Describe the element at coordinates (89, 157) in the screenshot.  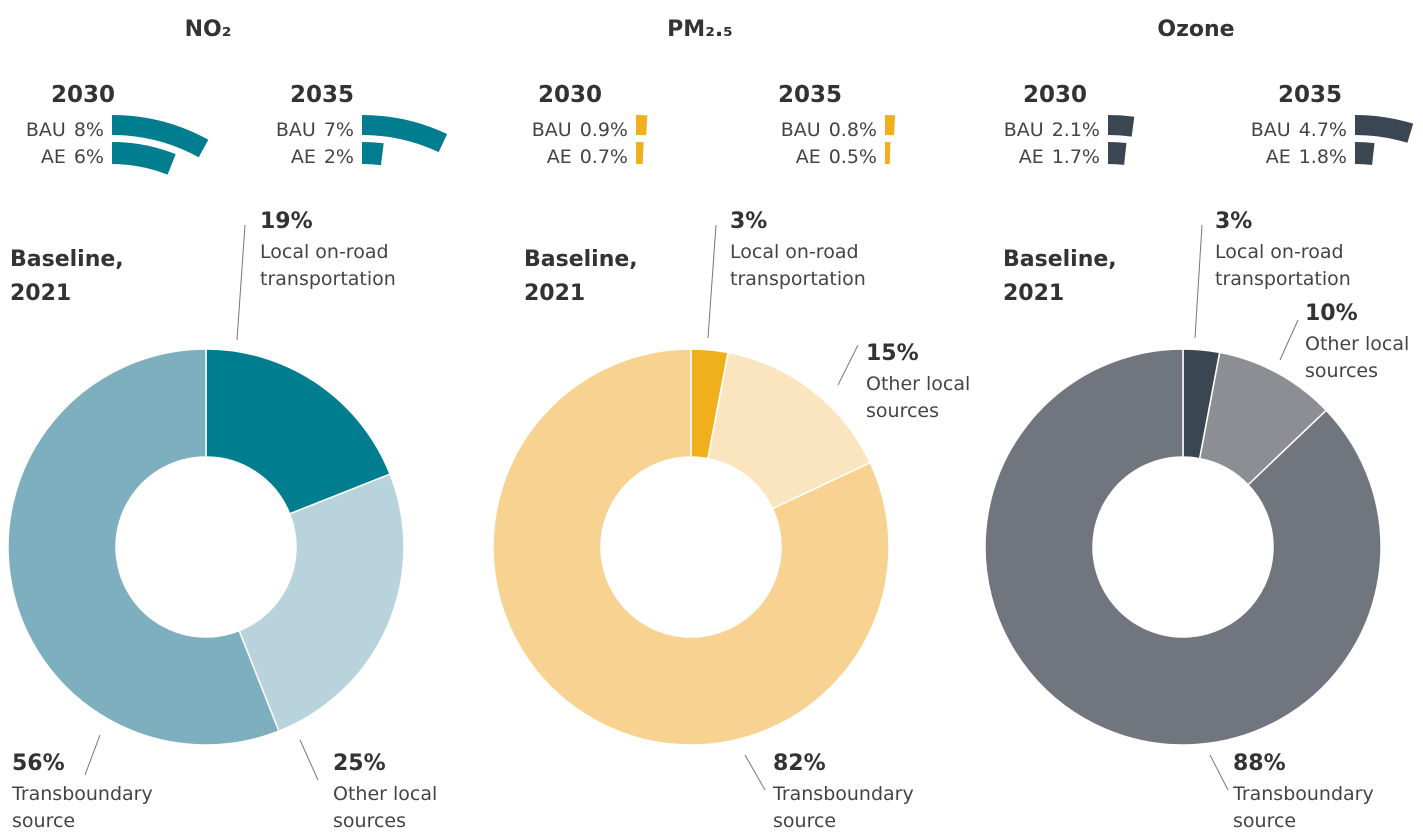
I see `projection-value: 6%` at that location.